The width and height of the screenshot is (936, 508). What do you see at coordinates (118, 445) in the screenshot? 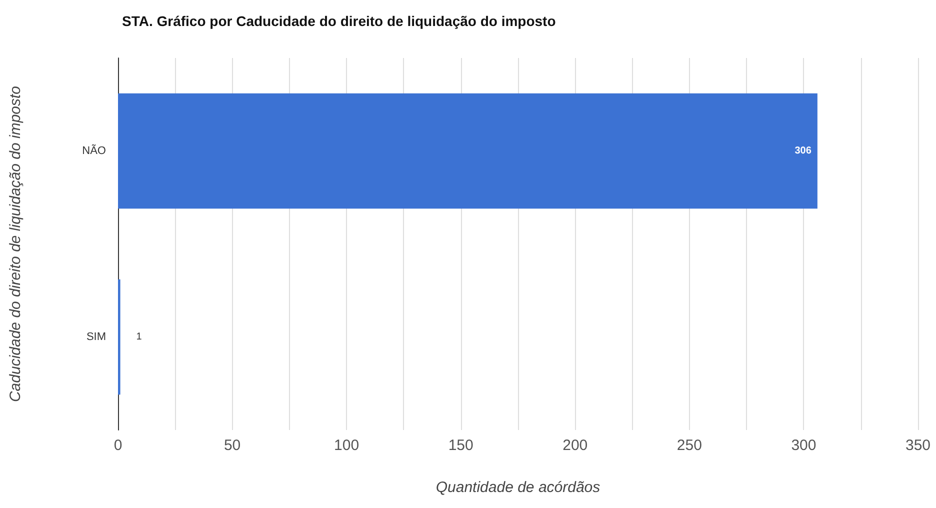
I see `x-tick-label: 0` at bounding box center [118, 445].